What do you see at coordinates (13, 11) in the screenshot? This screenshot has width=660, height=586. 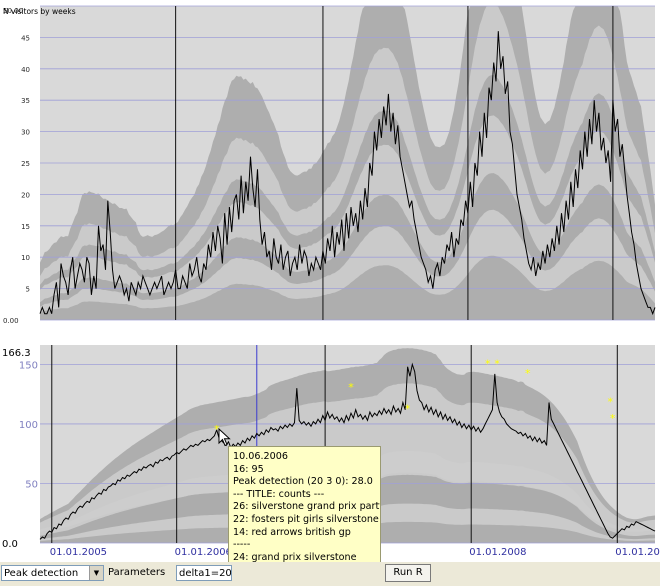 I see `y-tick-label: 50.00` at bounding box center [13, 11].